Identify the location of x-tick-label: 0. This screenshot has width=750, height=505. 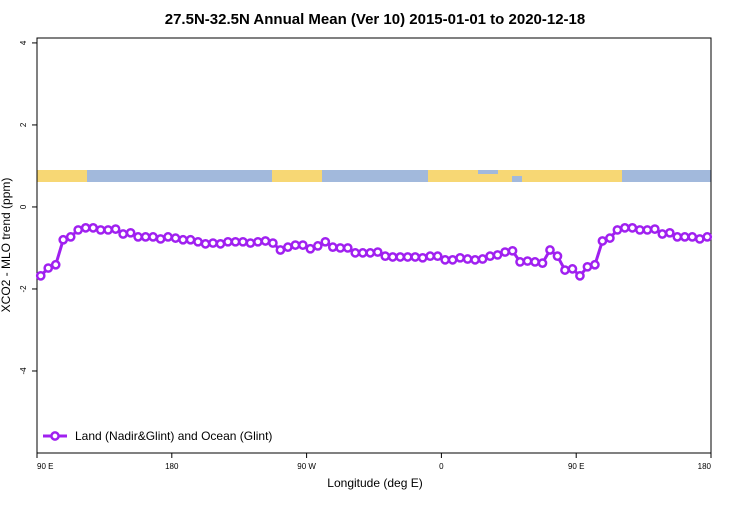
(441, 466).